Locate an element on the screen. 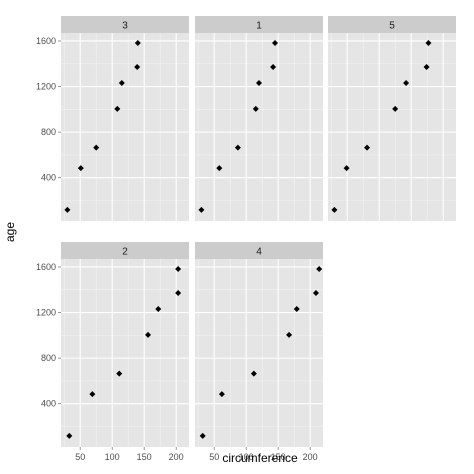 The height and width of the screenshot is (474, 474). facet-strip-label: 3 is located at coordinates (125, 26).